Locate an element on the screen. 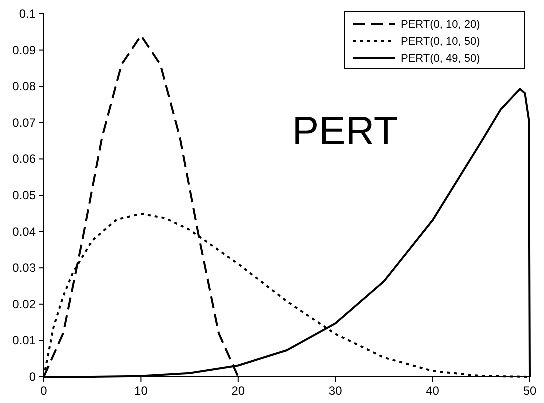 This screenshot has width=544, height=403. y-tick-label: 0.03 is located at coordinates (24, 268).